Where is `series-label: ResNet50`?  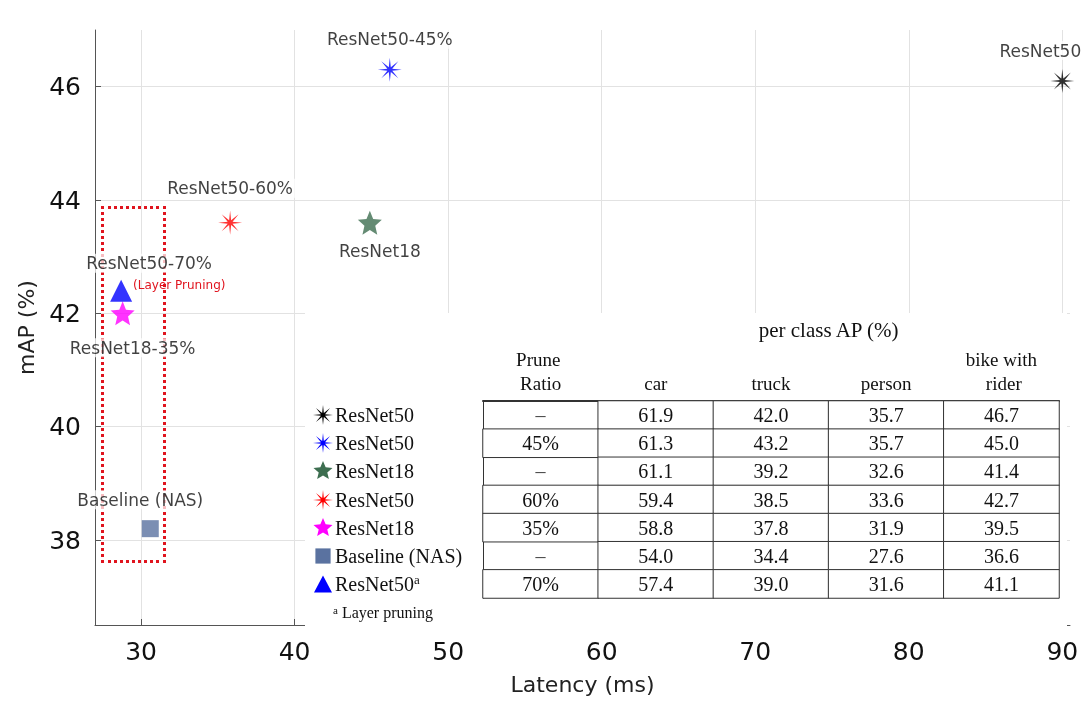 series-label: ResNet50 is located at coordinates (1040, 50).